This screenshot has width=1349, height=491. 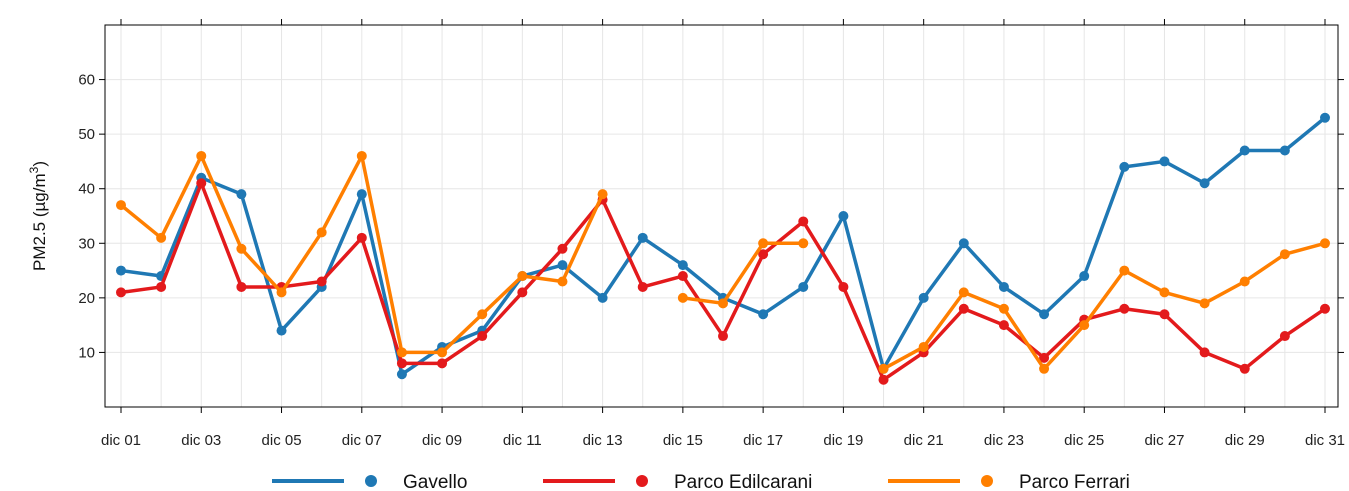 What do you see at coordinates (1245, 440) in the screenshot?
I see `x-tick-label: dic 29` at bounding box center [1245, 440].